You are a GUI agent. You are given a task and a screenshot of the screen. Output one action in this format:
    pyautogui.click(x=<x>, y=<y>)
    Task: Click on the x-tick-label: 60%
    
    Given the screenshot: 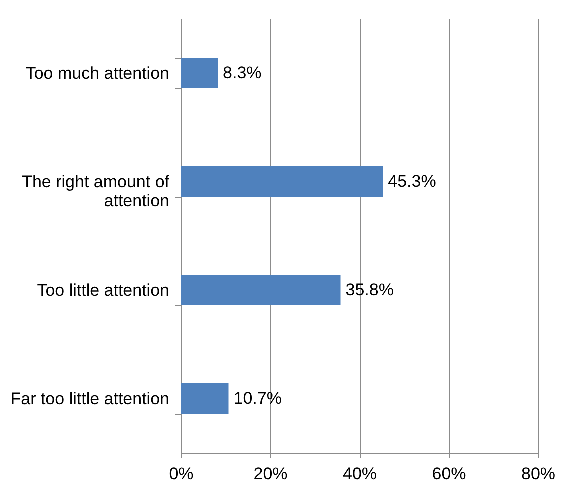 What is the action you would take?
    pyautogui.click(x=449, y=474)
    